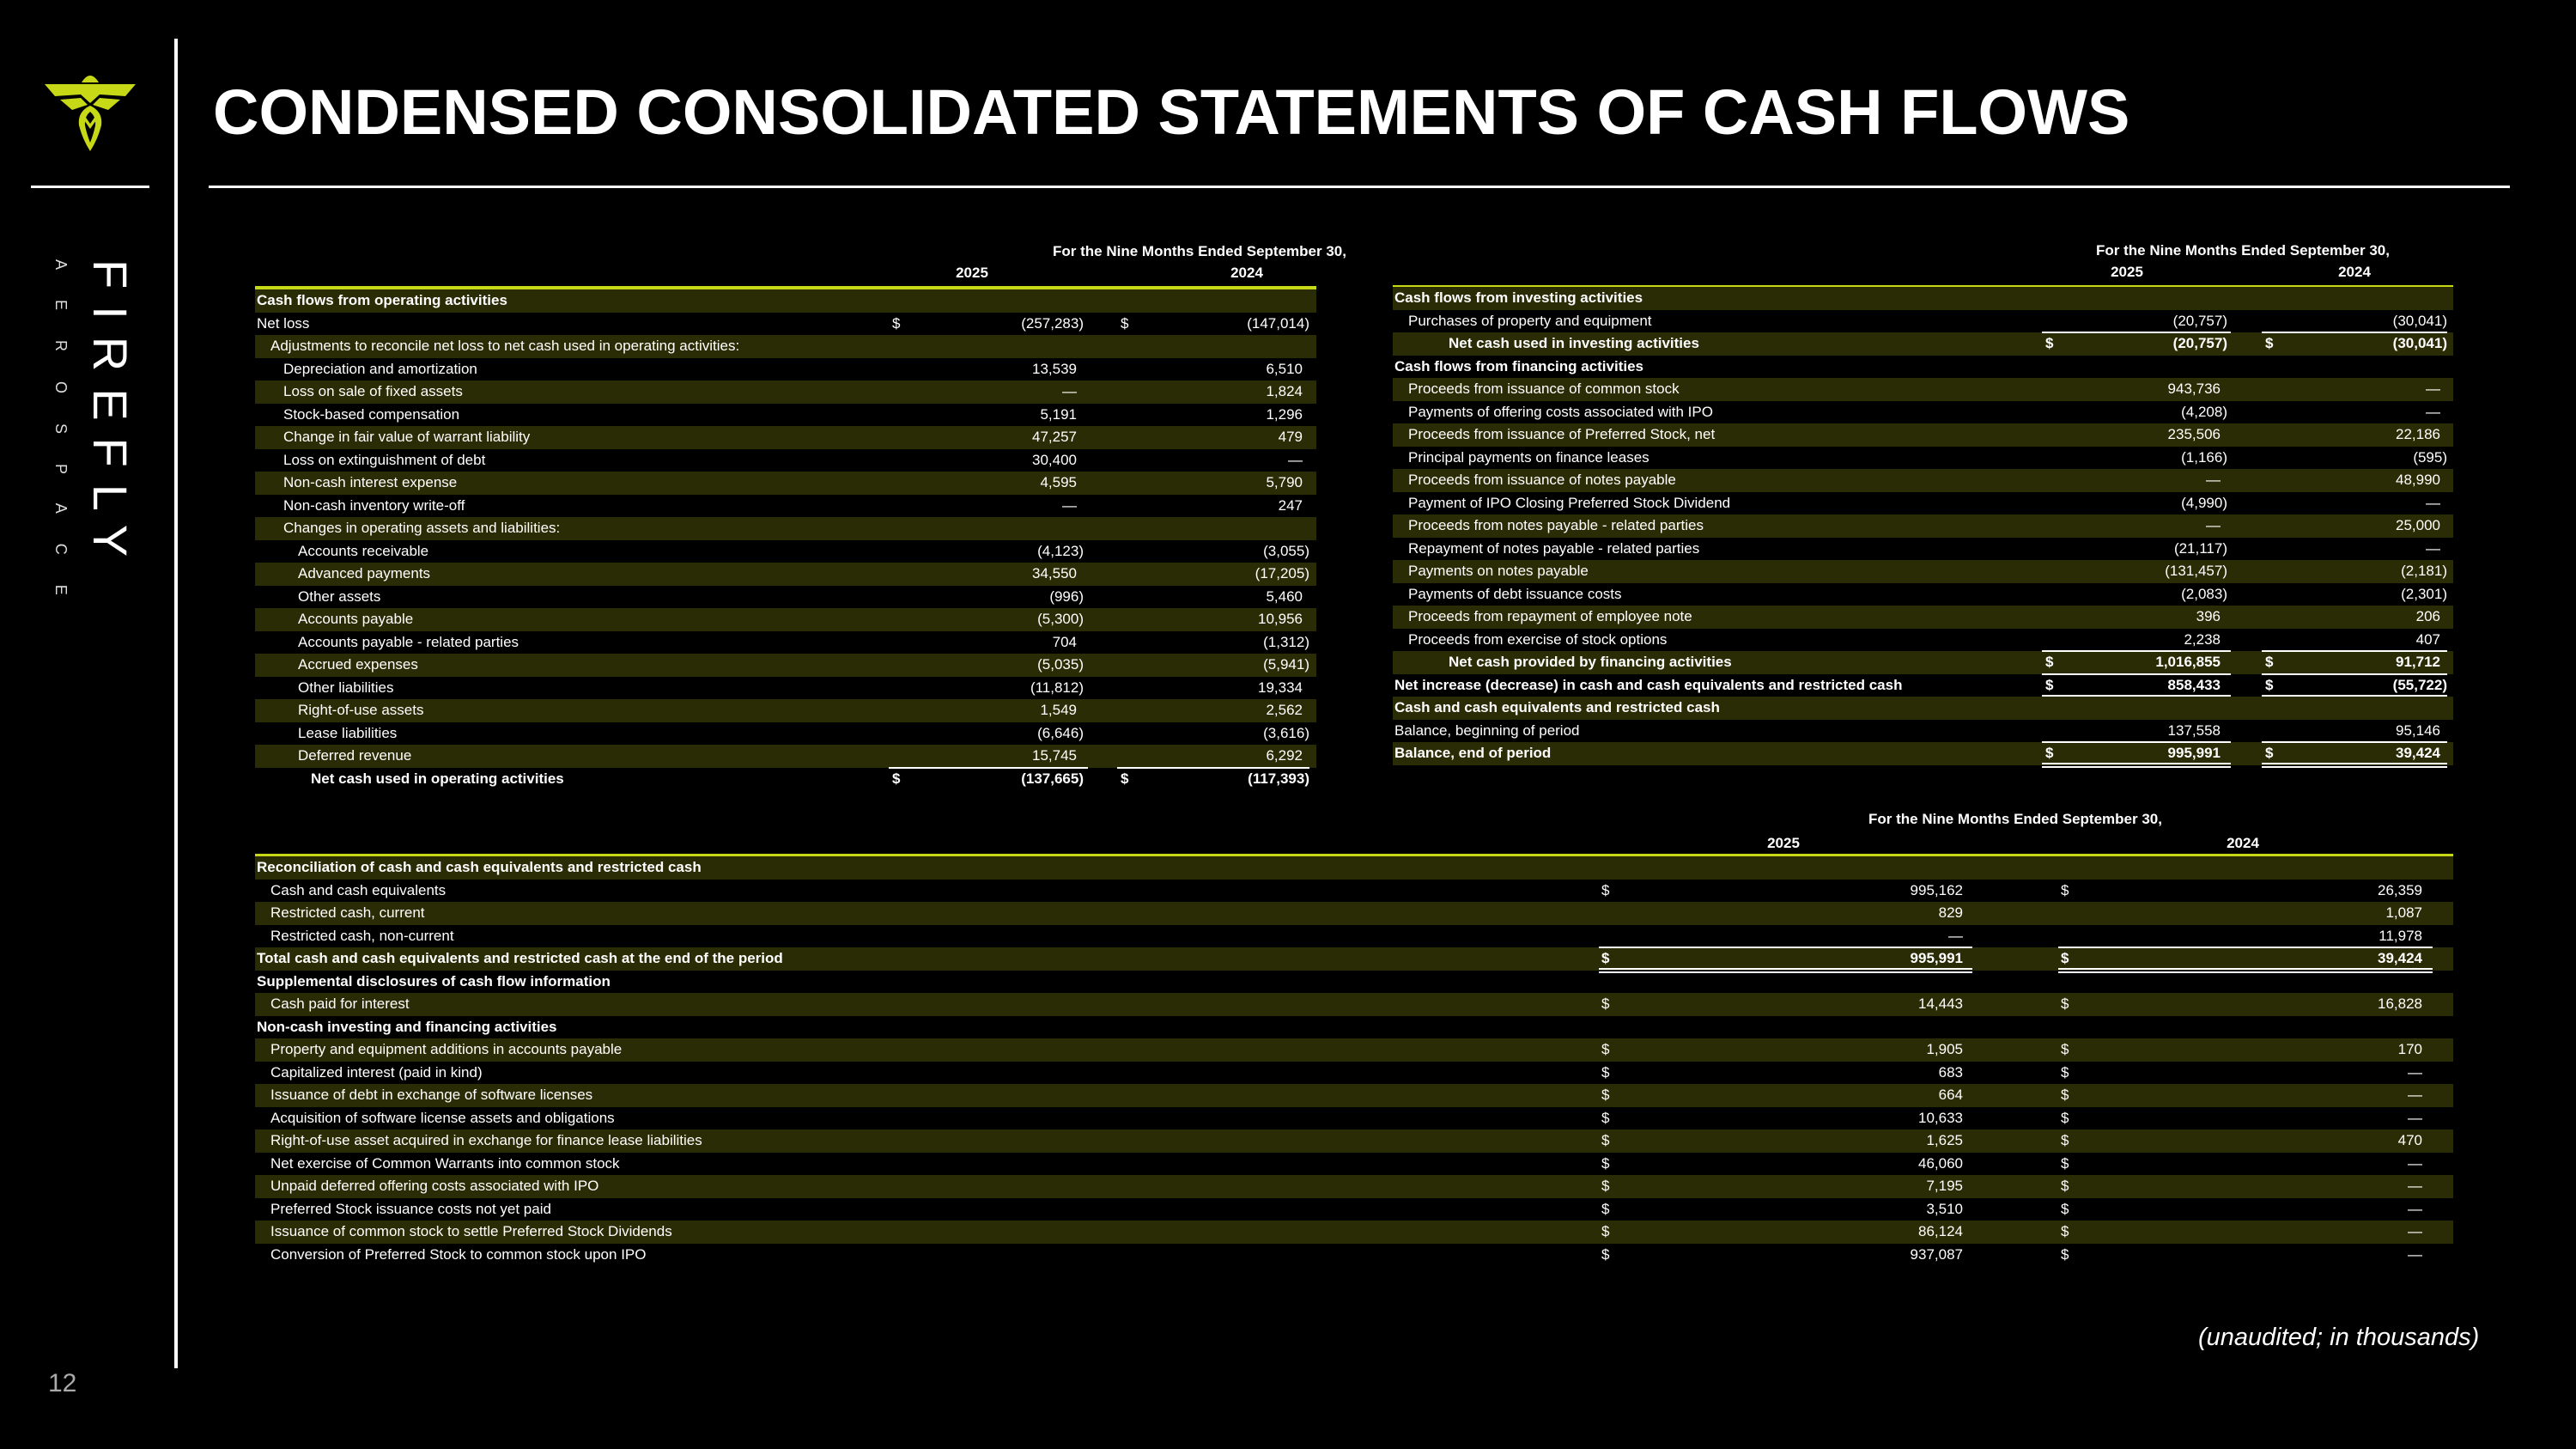 This screenshot has width=2576, height=1449. I want to click on amount-2025: (21,117), so click(2200, 548).